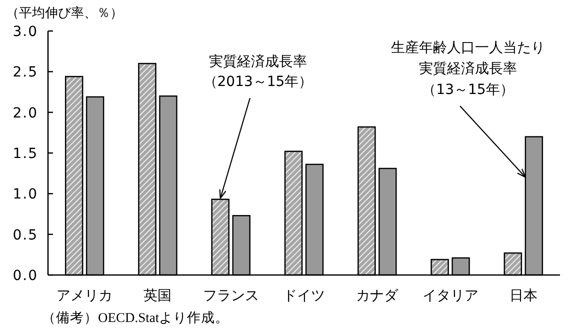  Describe the element at coordinates (136, 317) in the screenshot. I see `text: （備考）OECD.Statより作成。` at that location.